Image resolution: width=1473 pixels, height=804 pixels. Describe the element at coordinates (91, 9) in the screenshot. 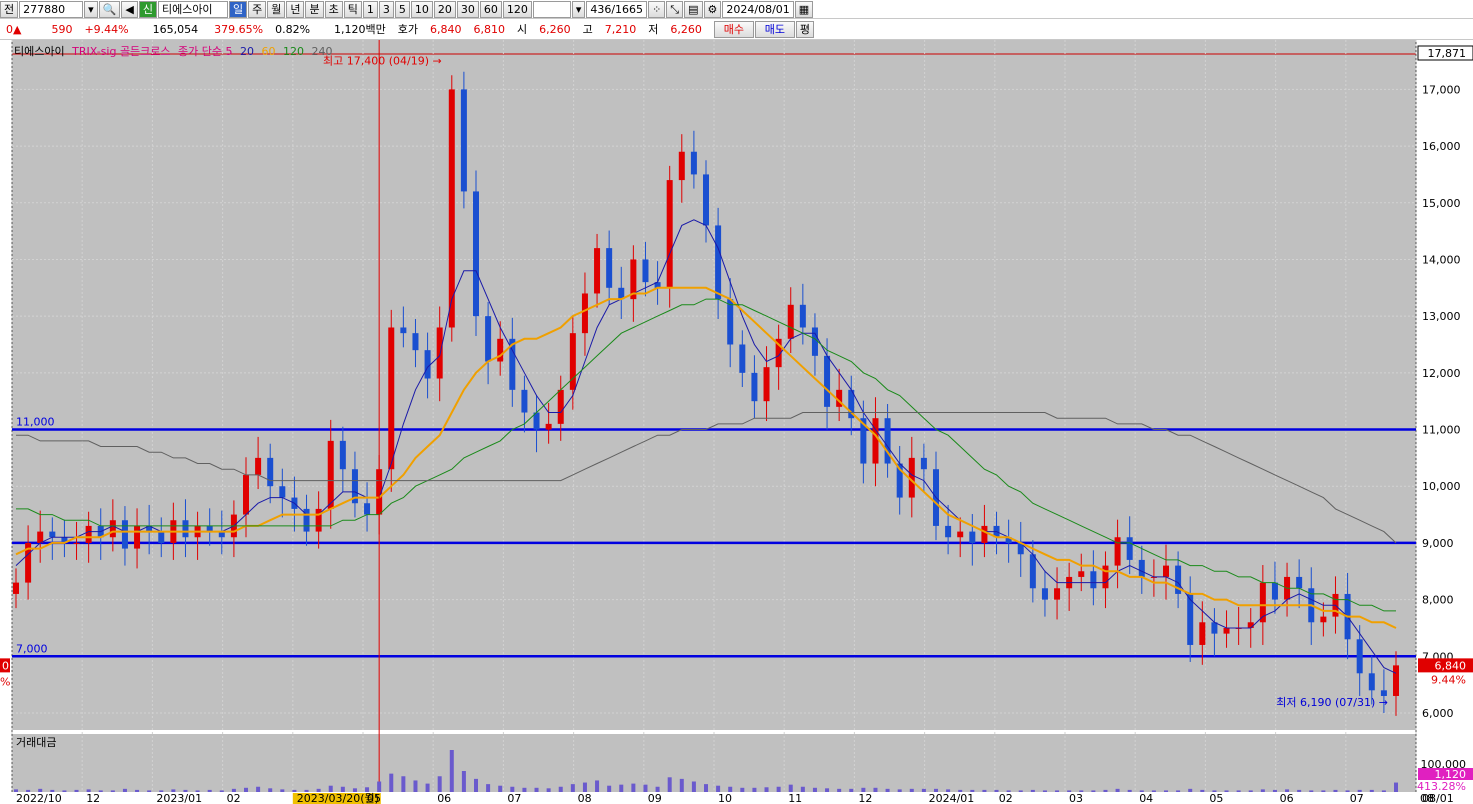

I see `dropdown-chevron-icon: ▾` at that location.